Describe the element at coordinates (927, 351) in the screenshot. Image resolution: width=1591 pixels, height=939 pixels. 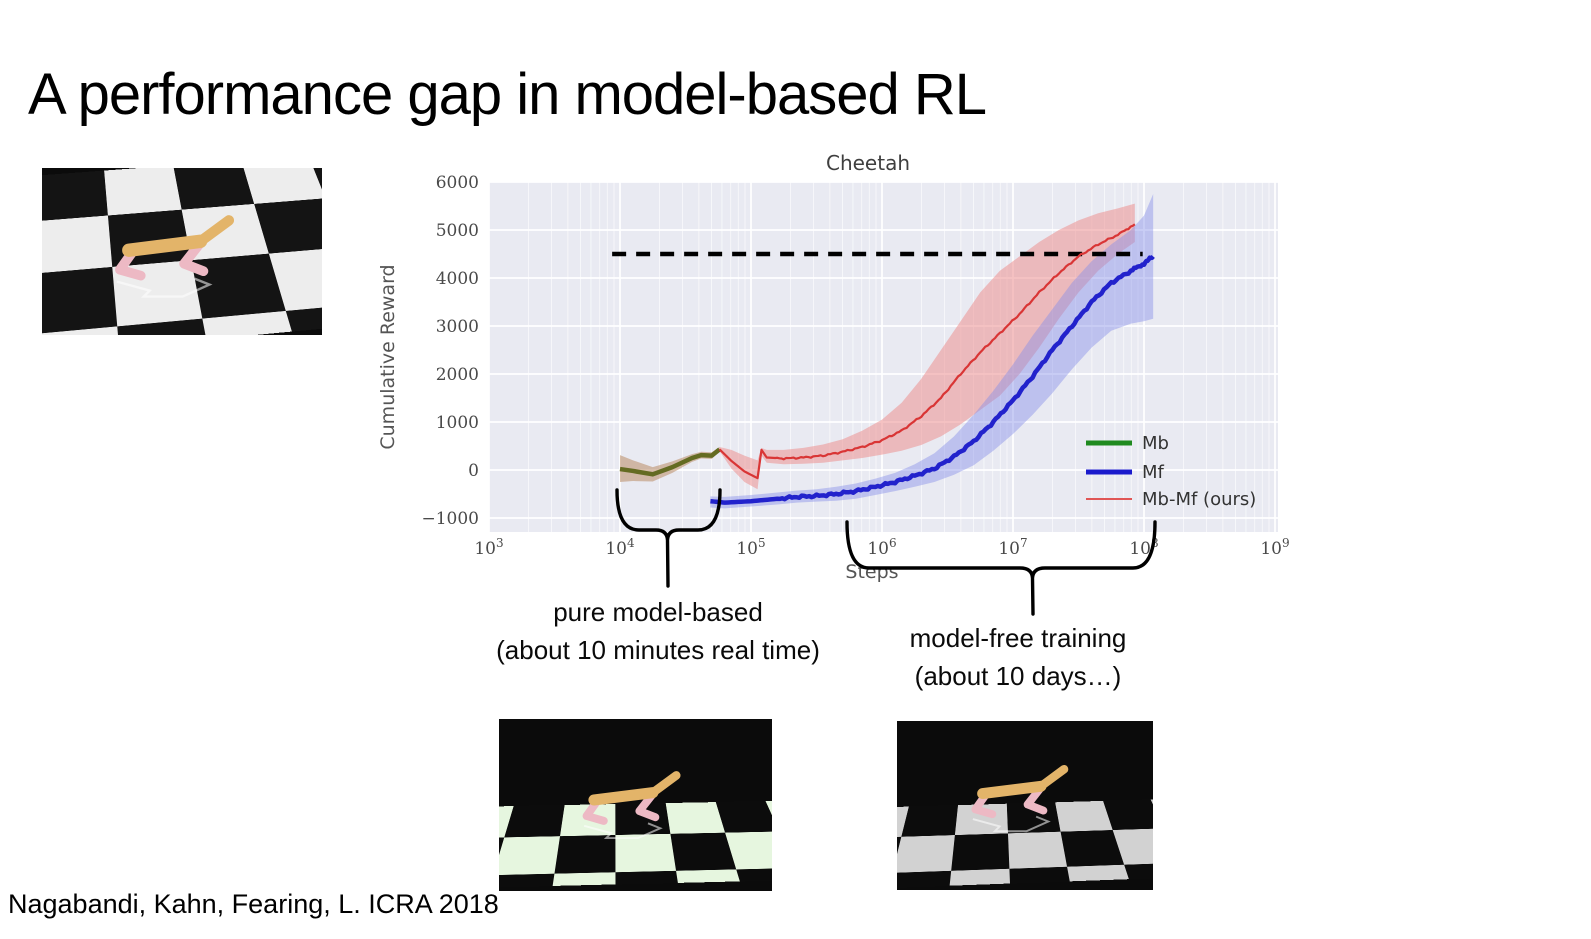
I see `line-Mb-Mf (ours)` at that location.